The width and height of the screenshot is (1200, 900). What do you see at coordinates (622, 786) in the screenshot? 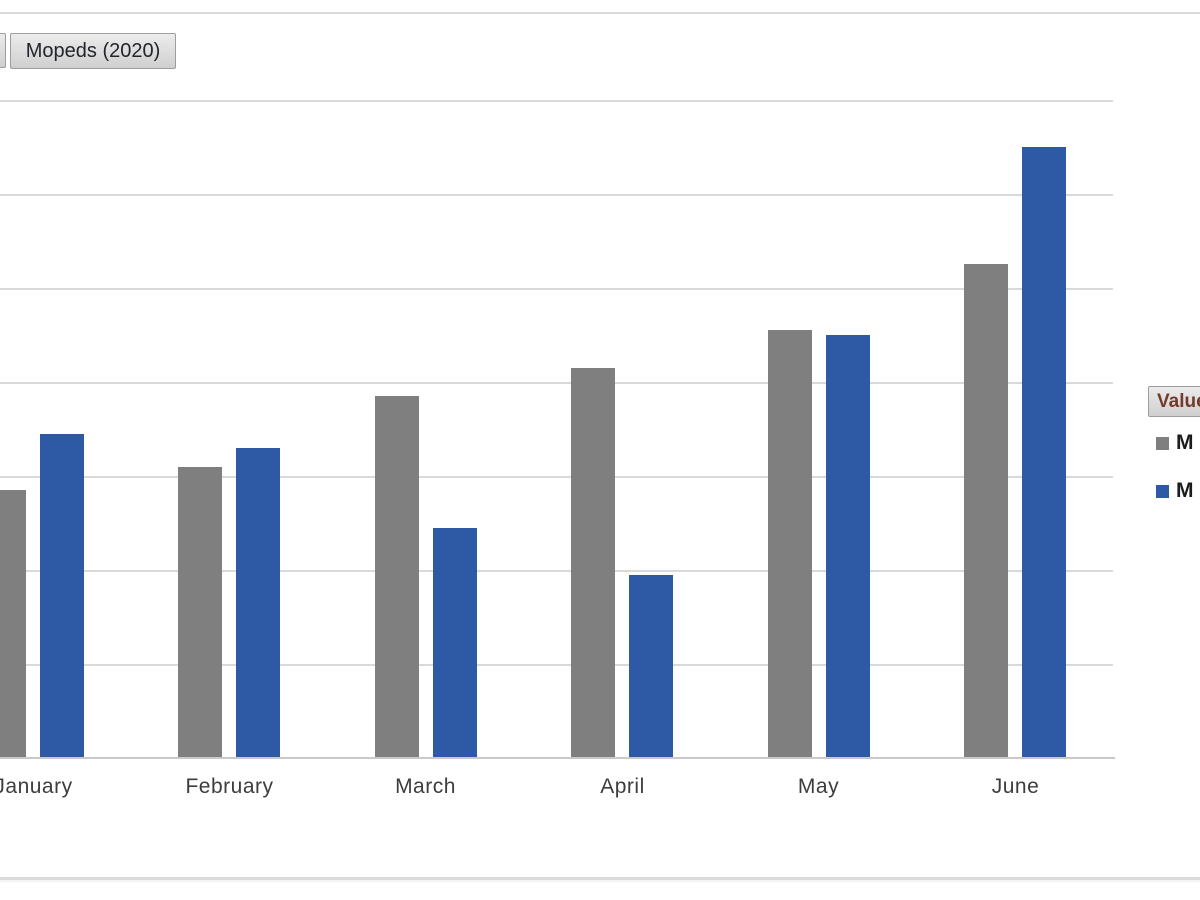
I see `x-axis-label-april: April` at bounding box center [622, 786].